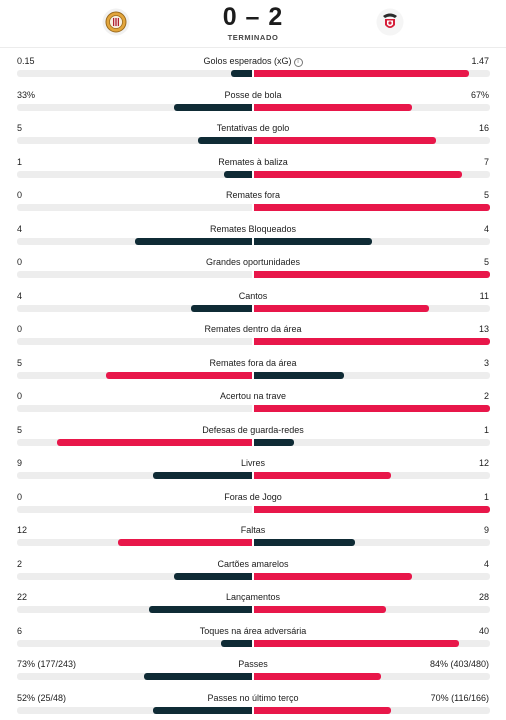 This screenshot has width=506, height=720. What do you see at coordinates (253, 296) in the screenshot?
I see `stat-label: Cantos` at bounding box center [253, 296].